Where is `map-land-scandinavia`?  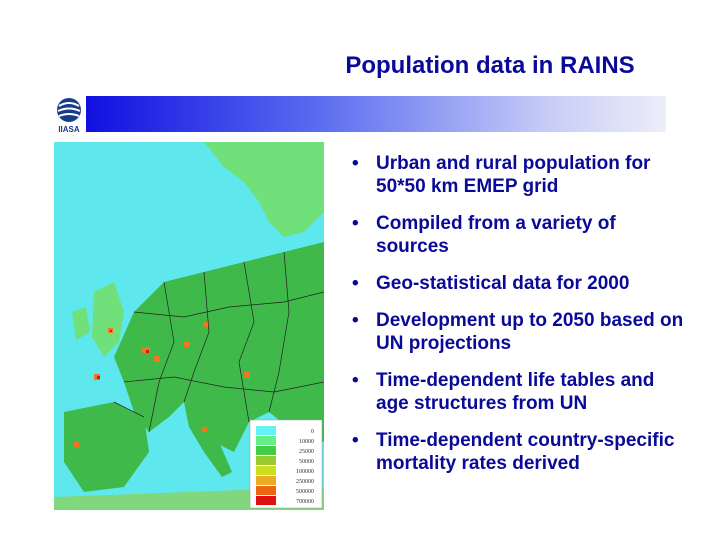
map-land-scandinavia is located at coordinates (264, 189).